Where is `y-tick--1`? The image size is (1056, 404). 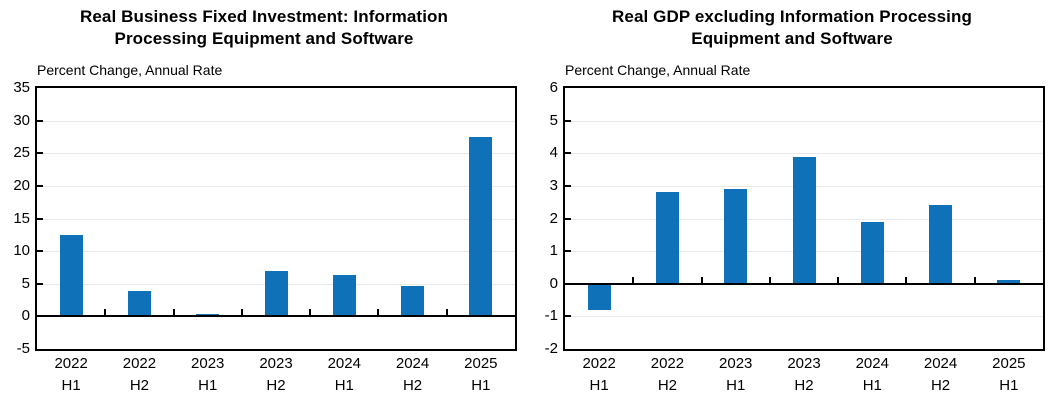 y-tick--1 is located at coordinates (568, 316).